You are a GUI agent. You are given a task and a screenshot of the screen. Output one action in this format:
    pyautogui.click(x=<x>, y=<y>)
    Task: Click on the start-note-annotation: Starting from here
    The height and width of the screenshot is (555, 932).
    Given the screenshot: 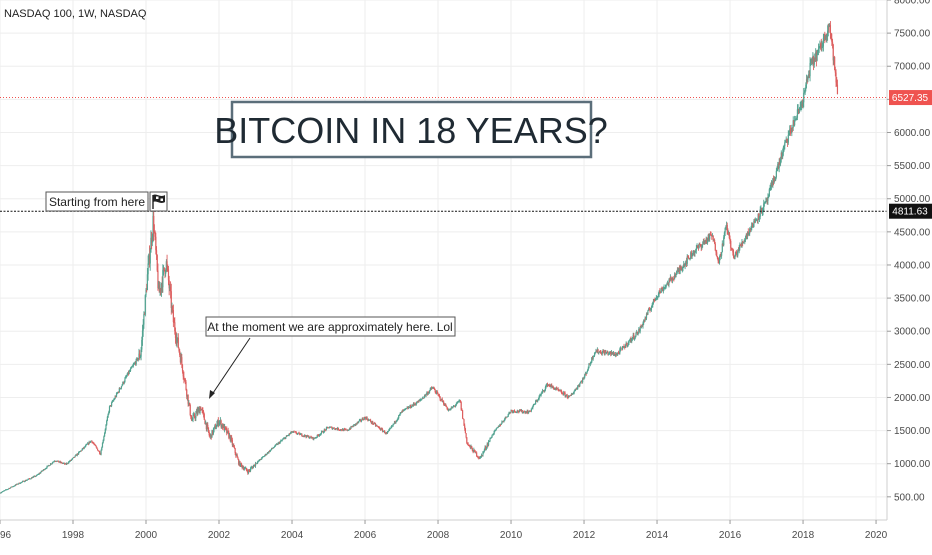 What is the action you would take?
    pyautogui.click(x=97, y=201)
    